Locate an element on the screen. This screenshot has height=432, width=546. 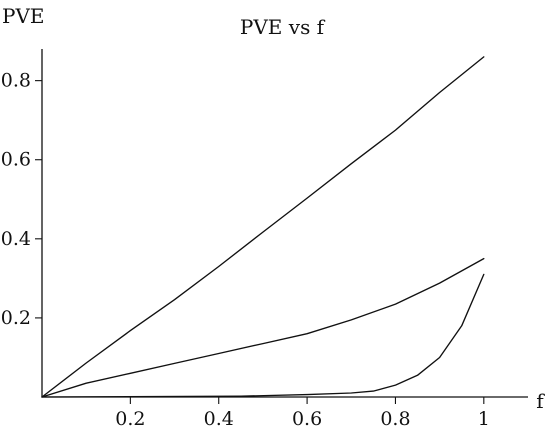
x-tick-label: 0.6 is located at coordinates (307, 419).